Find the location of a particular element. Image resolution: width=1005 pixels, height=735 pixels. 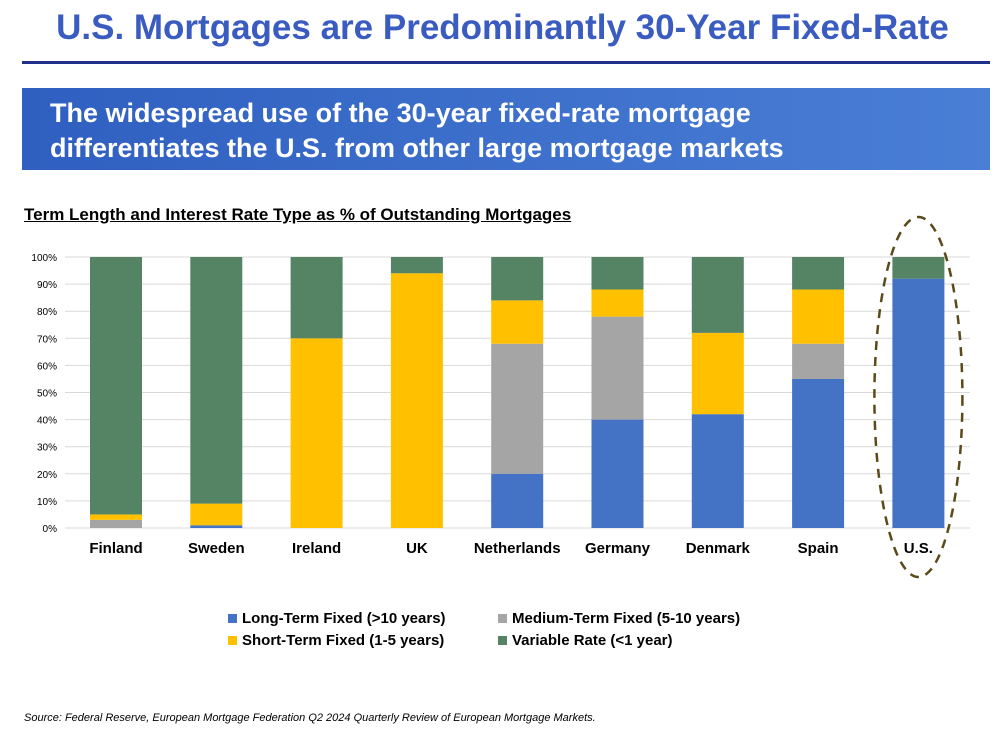

y-tick-label: 60% is located at coordinates (47, 366).